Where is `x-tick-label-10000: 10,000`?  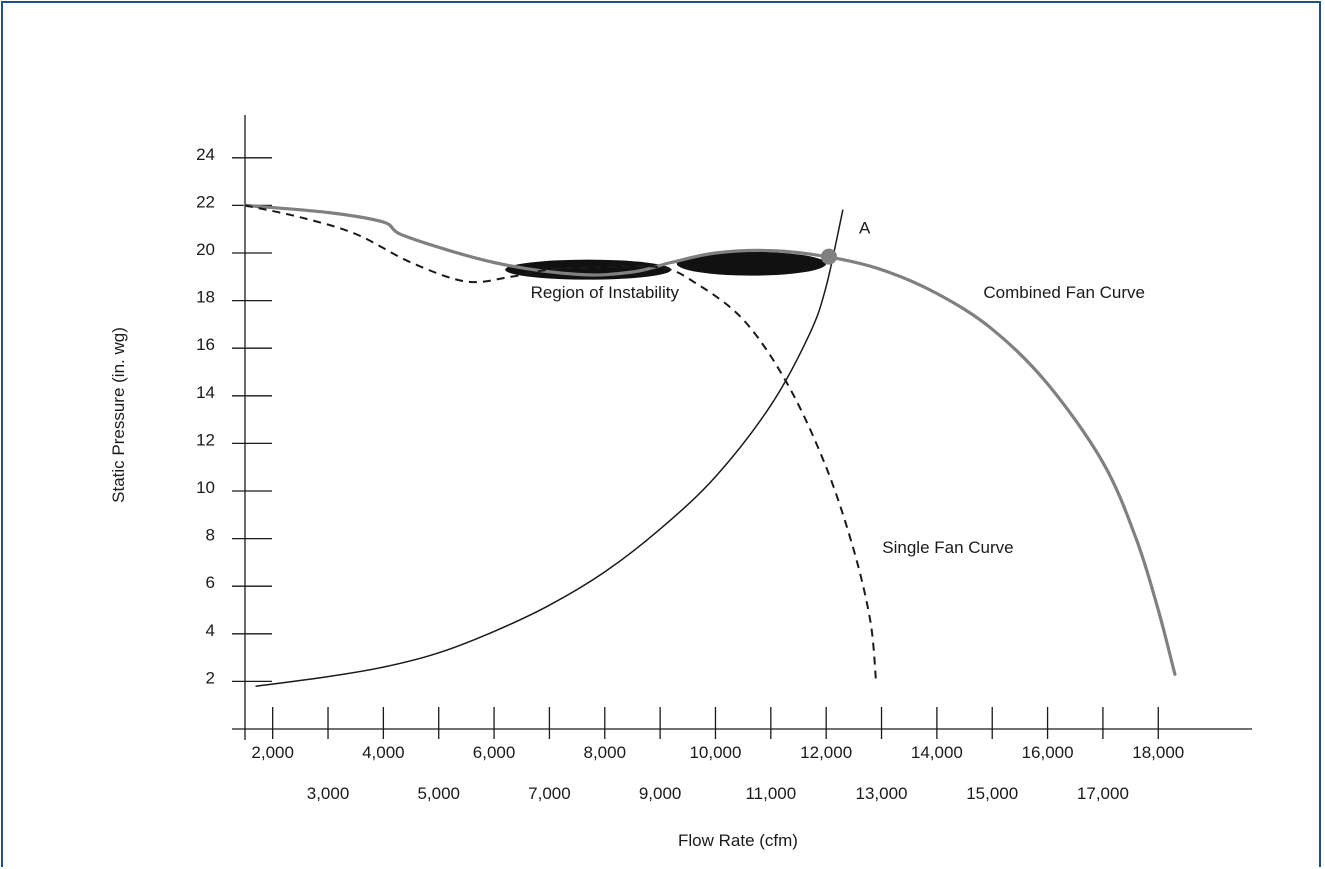 x-tick-label-10000: 10,000 is located at coordinates (715, 752).